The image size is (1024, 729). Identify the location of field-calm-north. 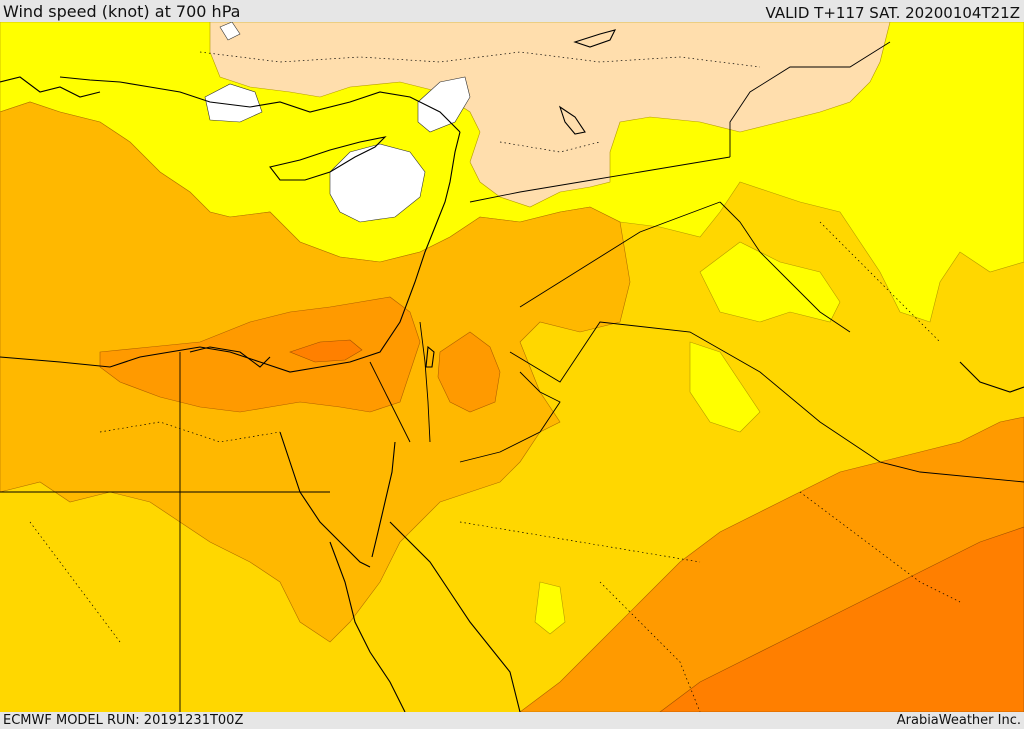
(444, 104).